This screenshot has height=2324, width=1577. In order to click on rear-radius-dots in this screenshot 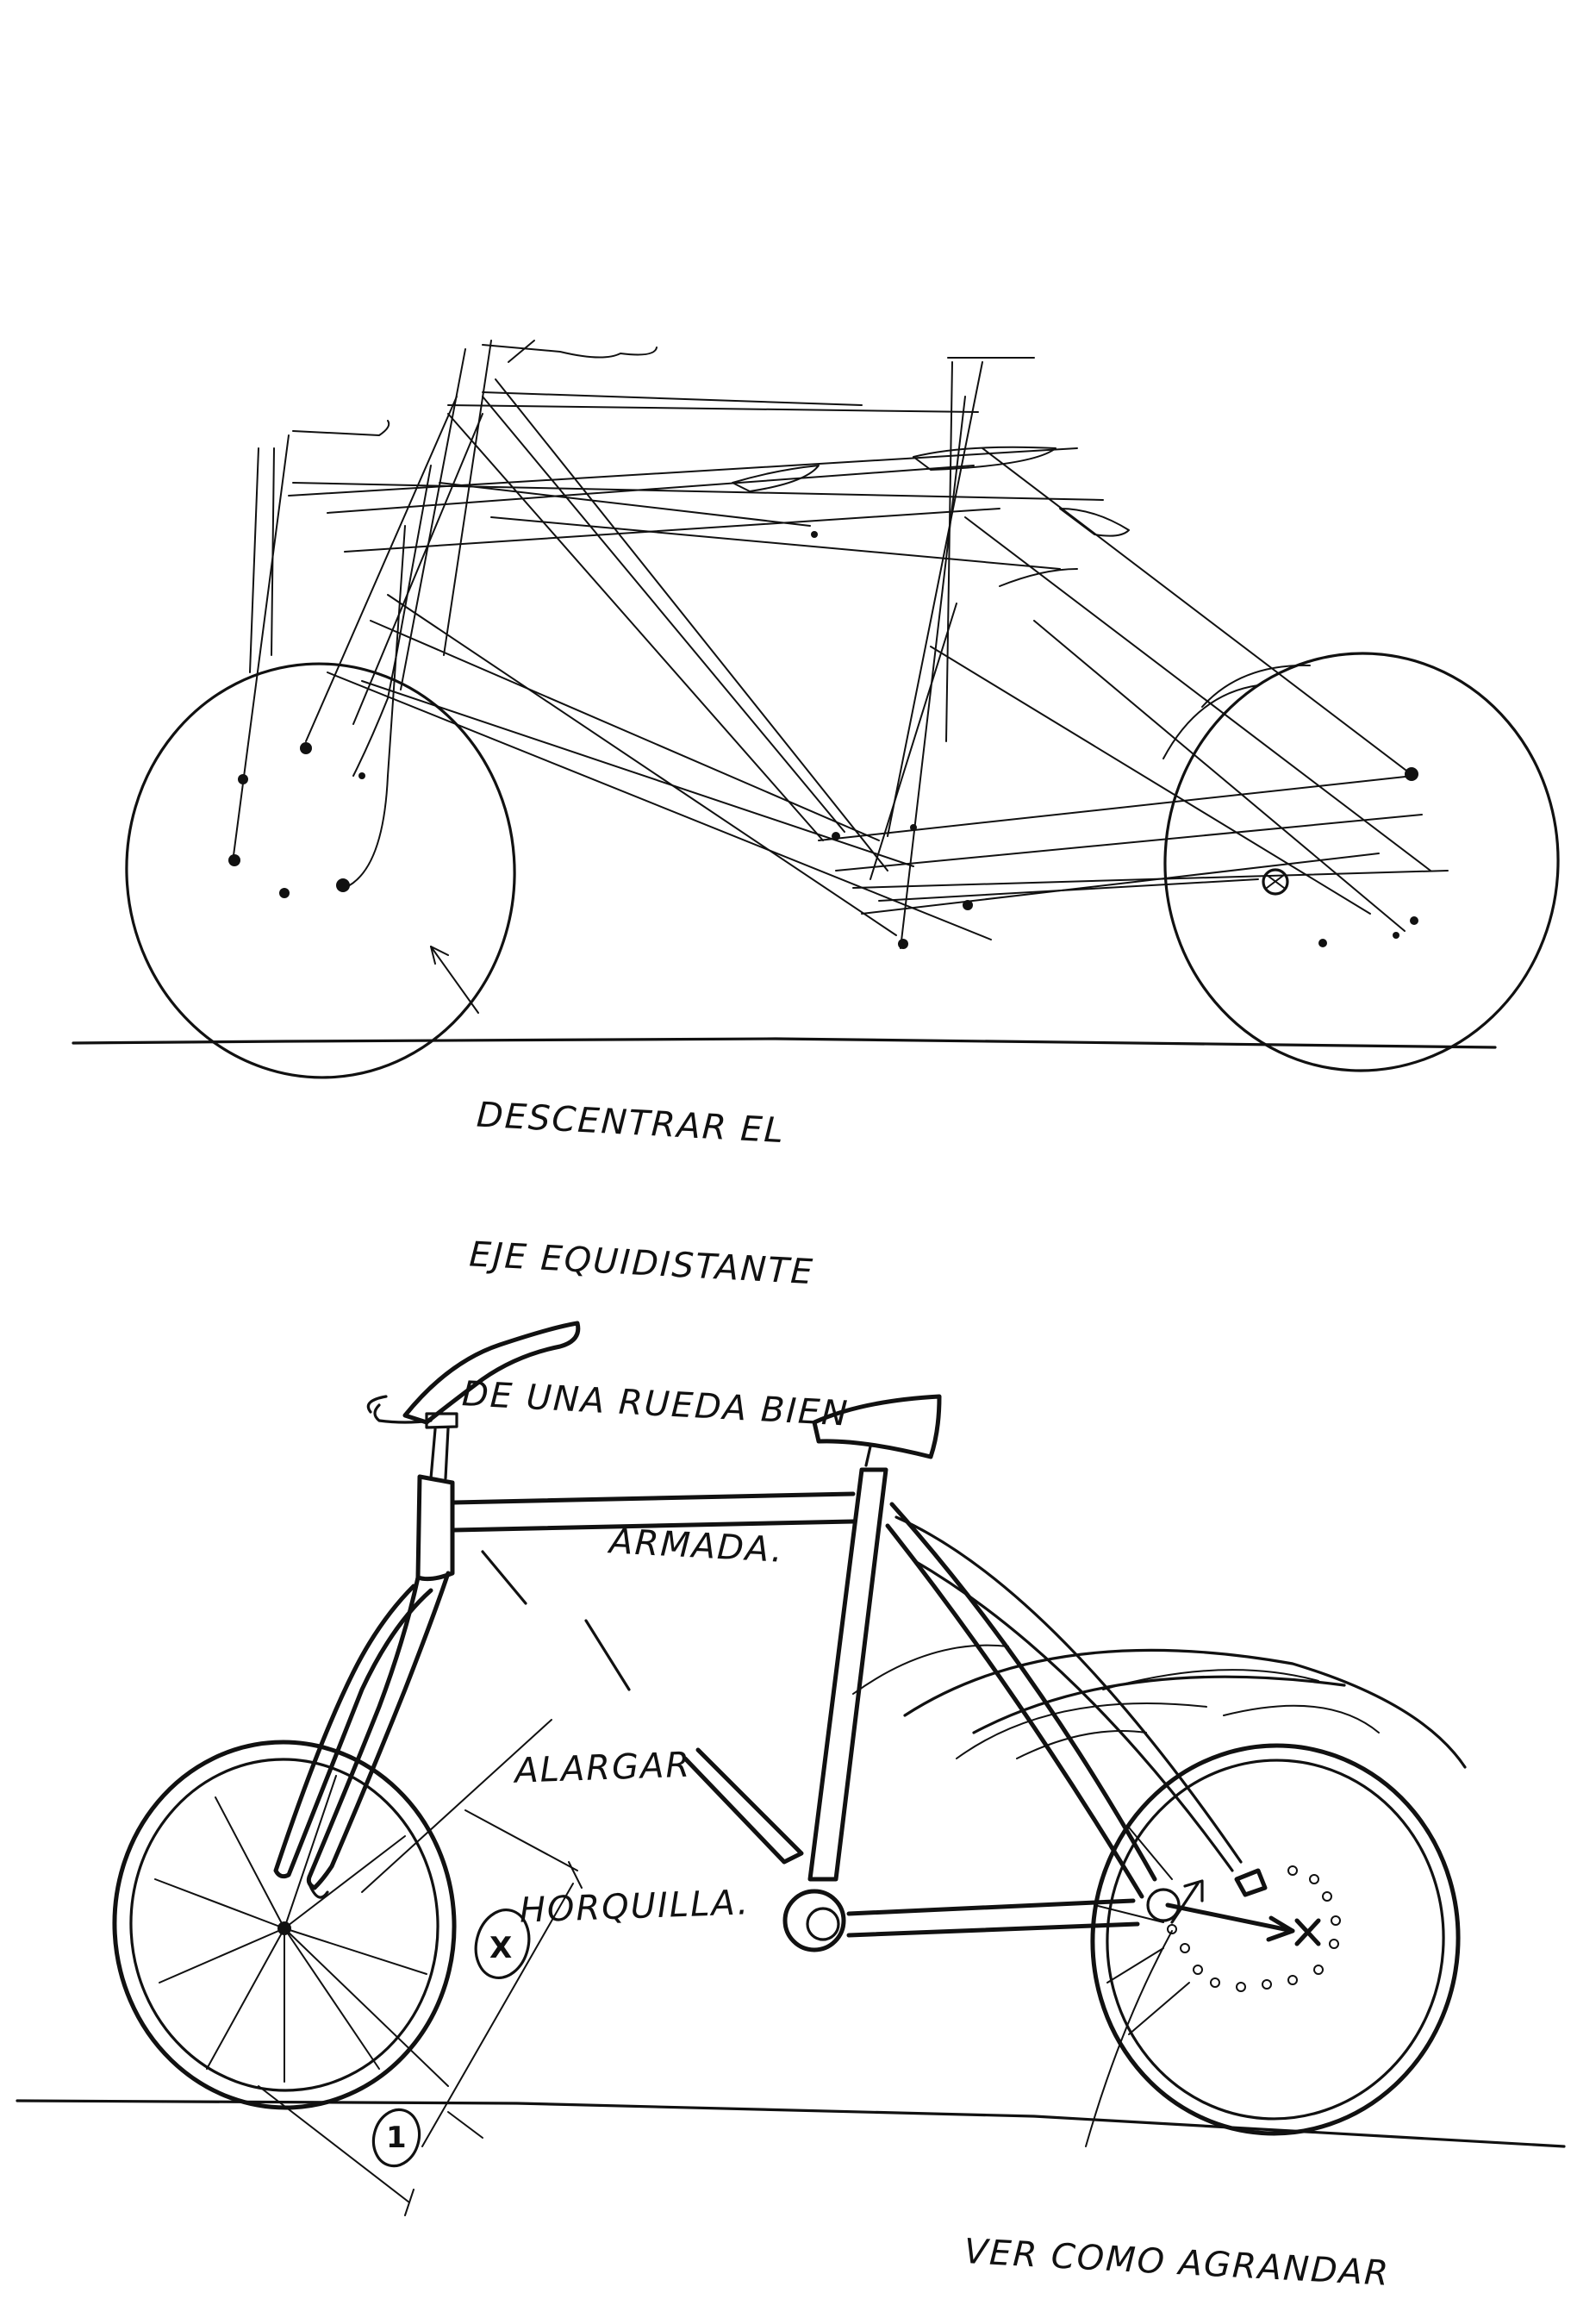, I will do `click(1254, 1928)`.